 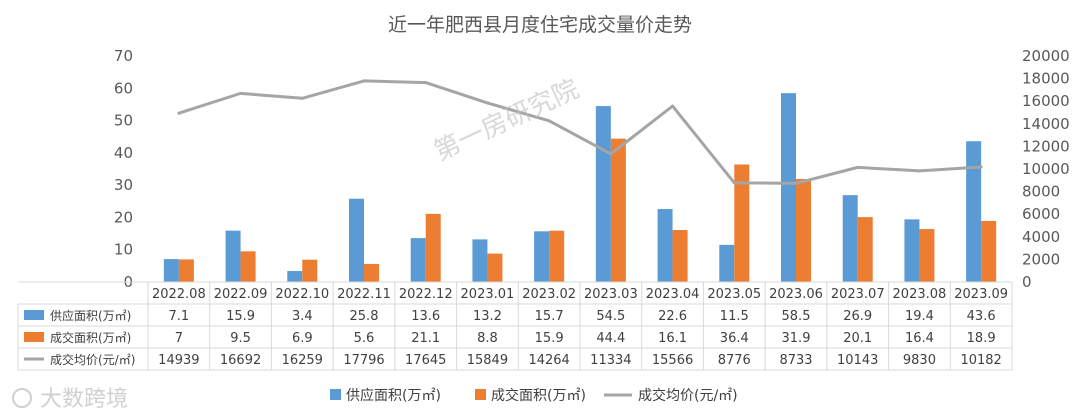 What do you see at coordinates (302, 316) in the screenshot?
I see `data-label: 3.4` at bounding box center [302, 316].